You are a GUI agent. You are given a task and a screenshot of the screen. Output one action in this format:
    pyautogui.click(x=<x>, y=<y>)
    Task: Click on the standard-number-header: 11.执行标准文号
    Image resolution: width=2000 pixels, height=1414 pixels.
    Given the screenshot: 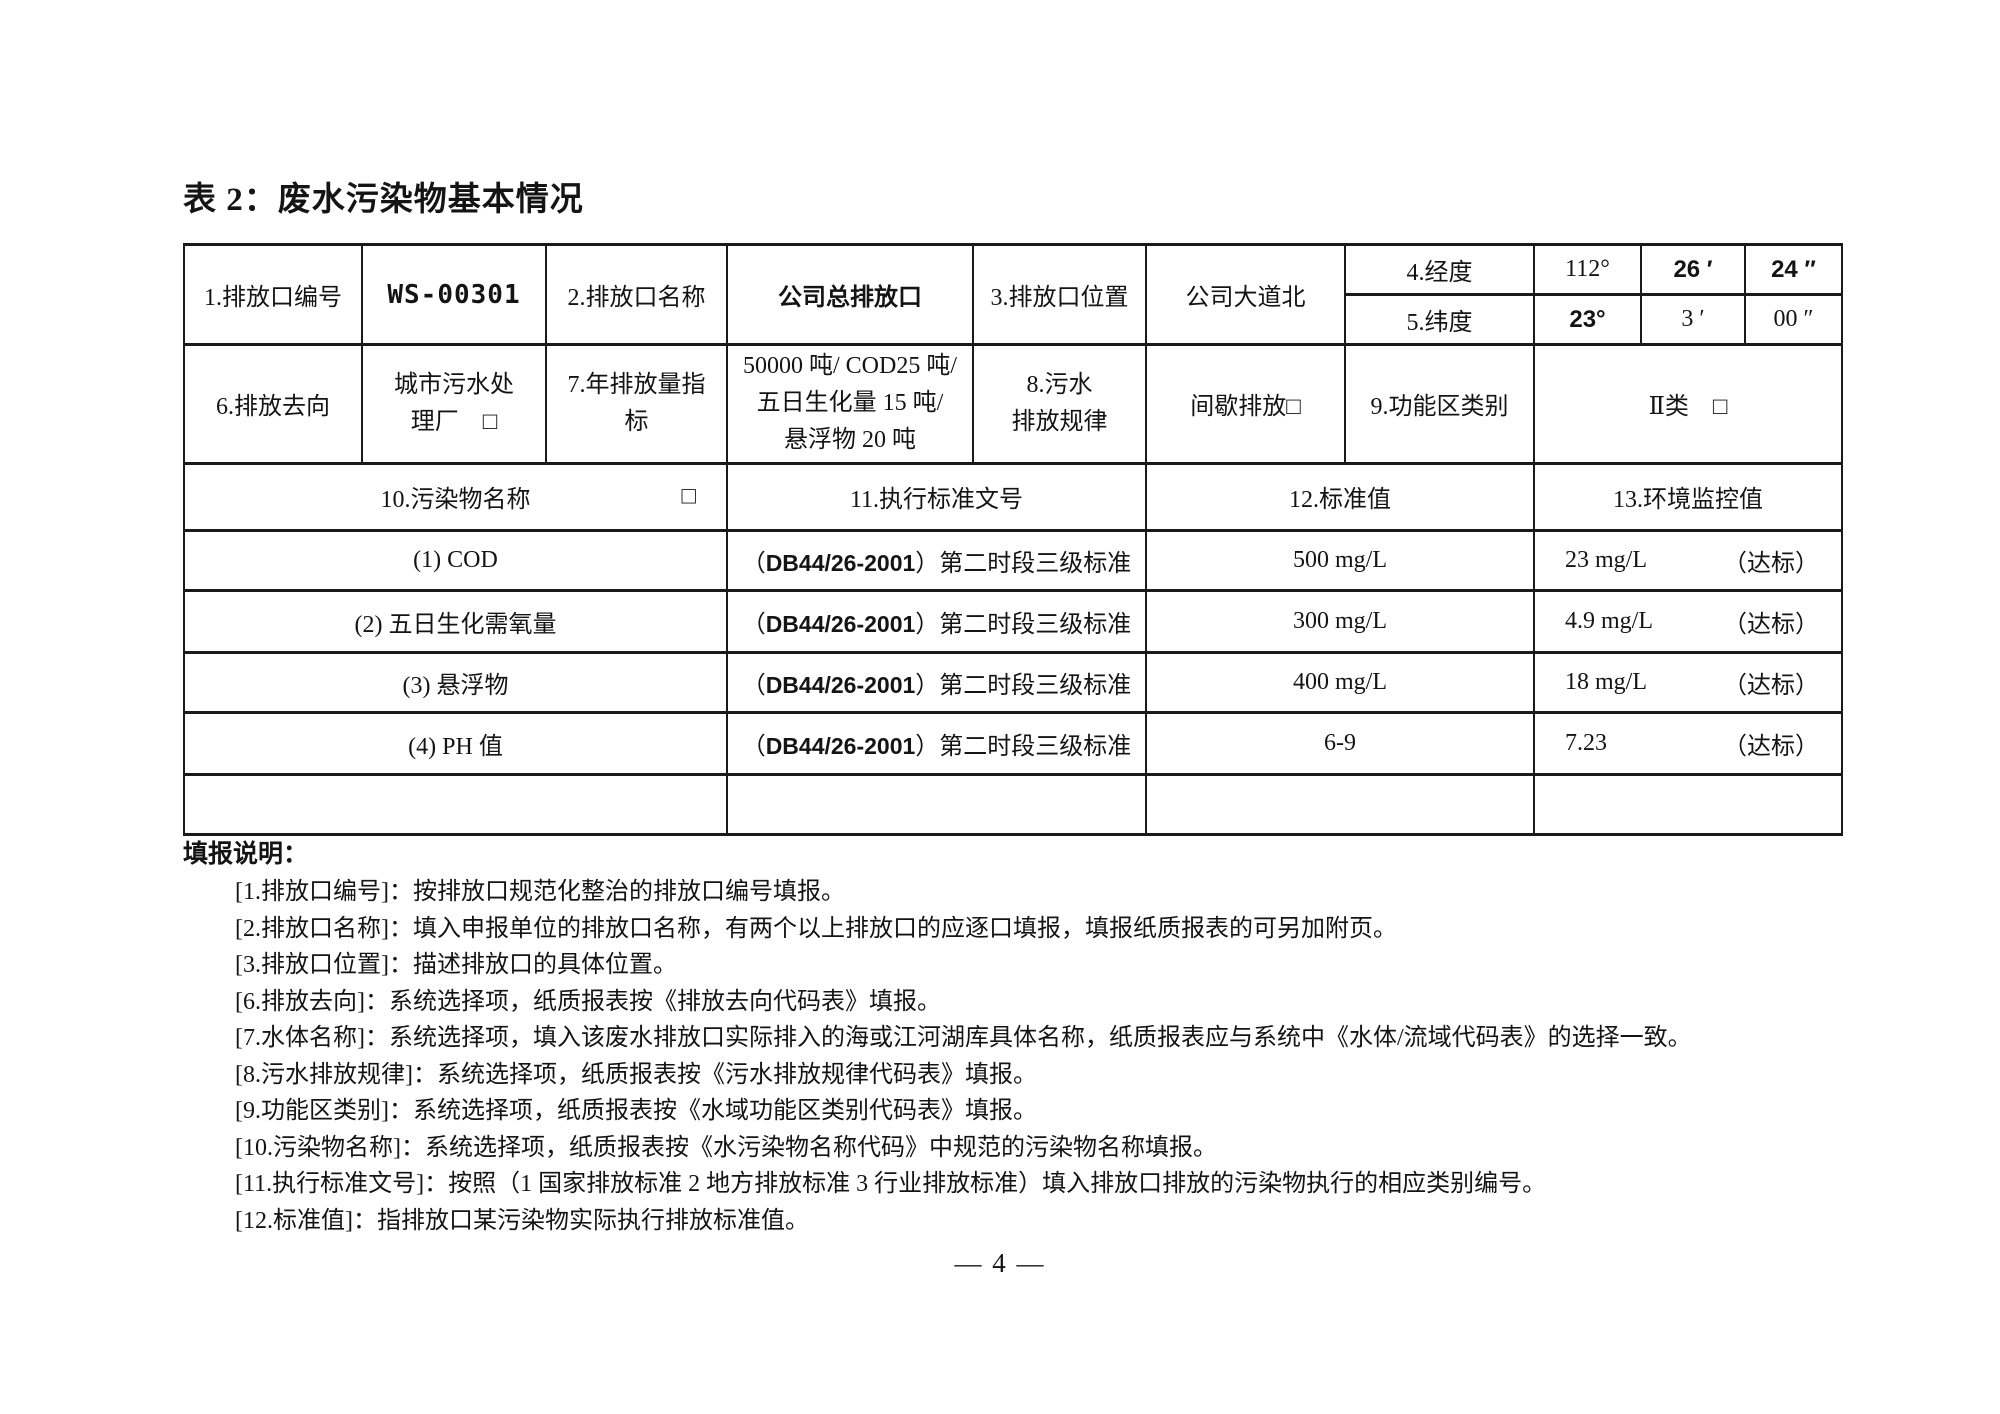 What is the action you would take?
    pyautogui.click(x=936, y=496)
    